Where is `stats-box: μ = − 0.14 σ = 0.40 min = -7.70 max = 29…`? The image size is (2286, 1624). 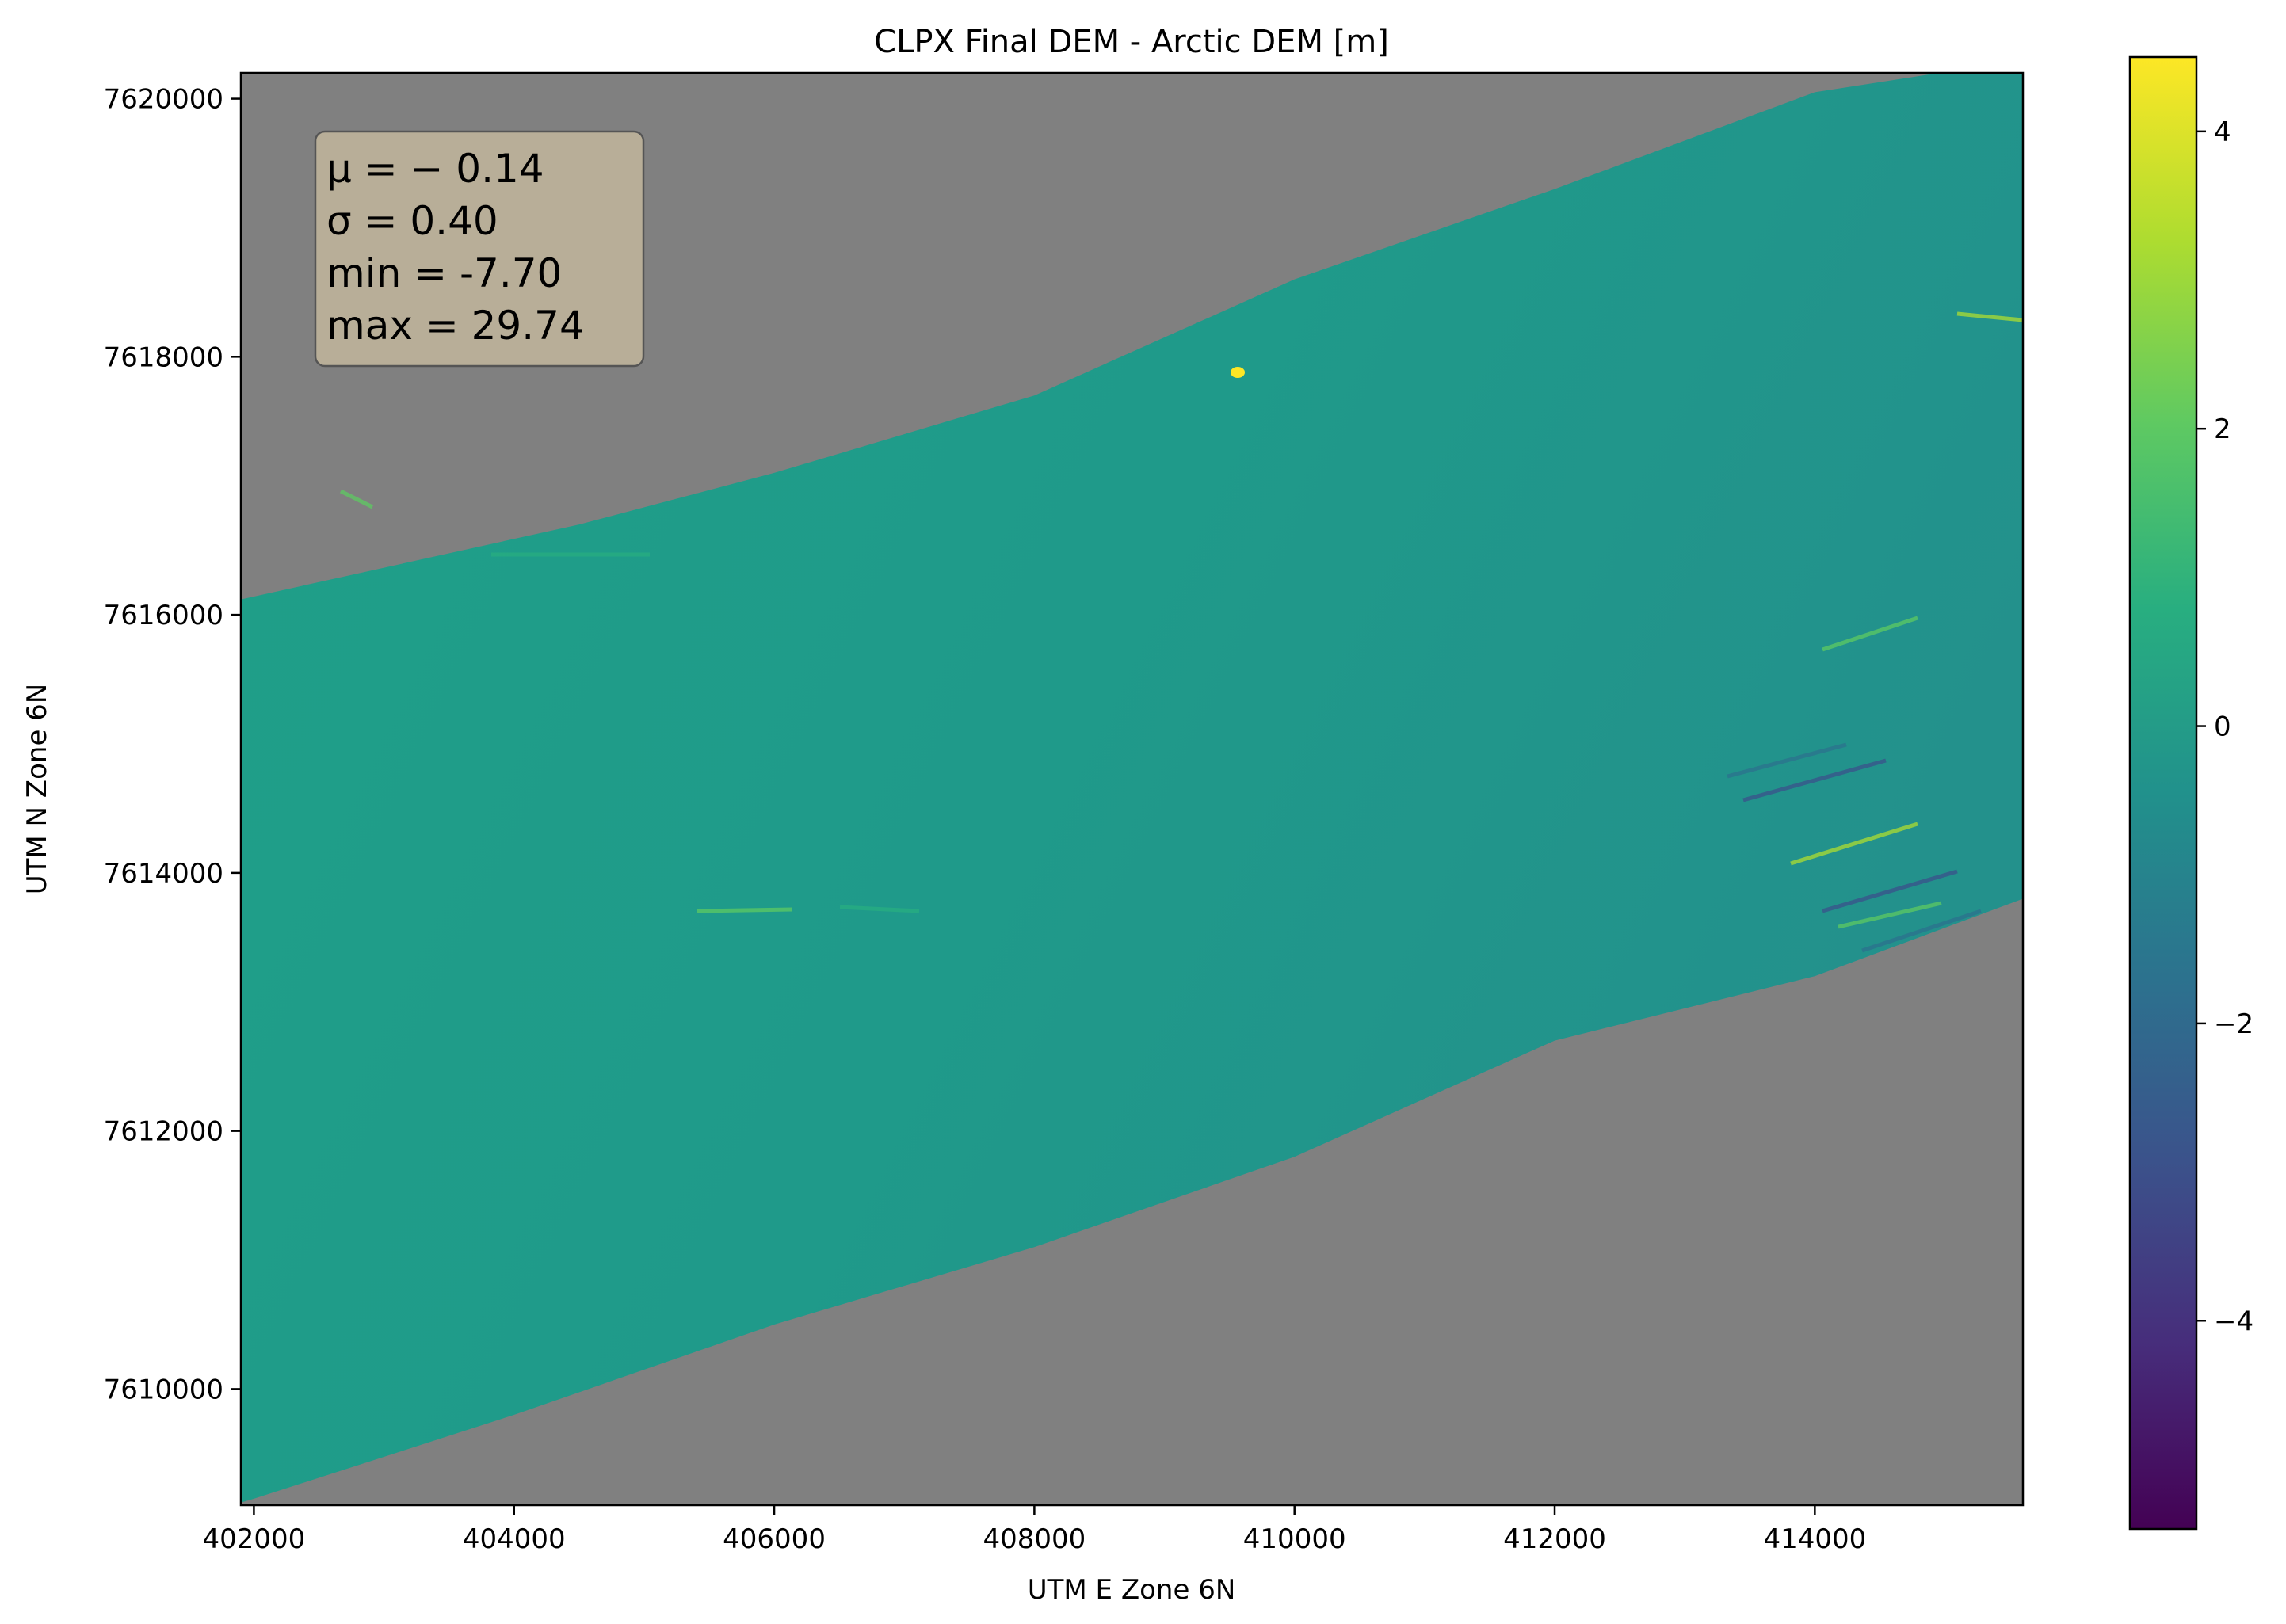 stats-box: μ = − 0.14 σ = 0.40 min = -7.70 max = 29… is located at coordinates (479, 249).